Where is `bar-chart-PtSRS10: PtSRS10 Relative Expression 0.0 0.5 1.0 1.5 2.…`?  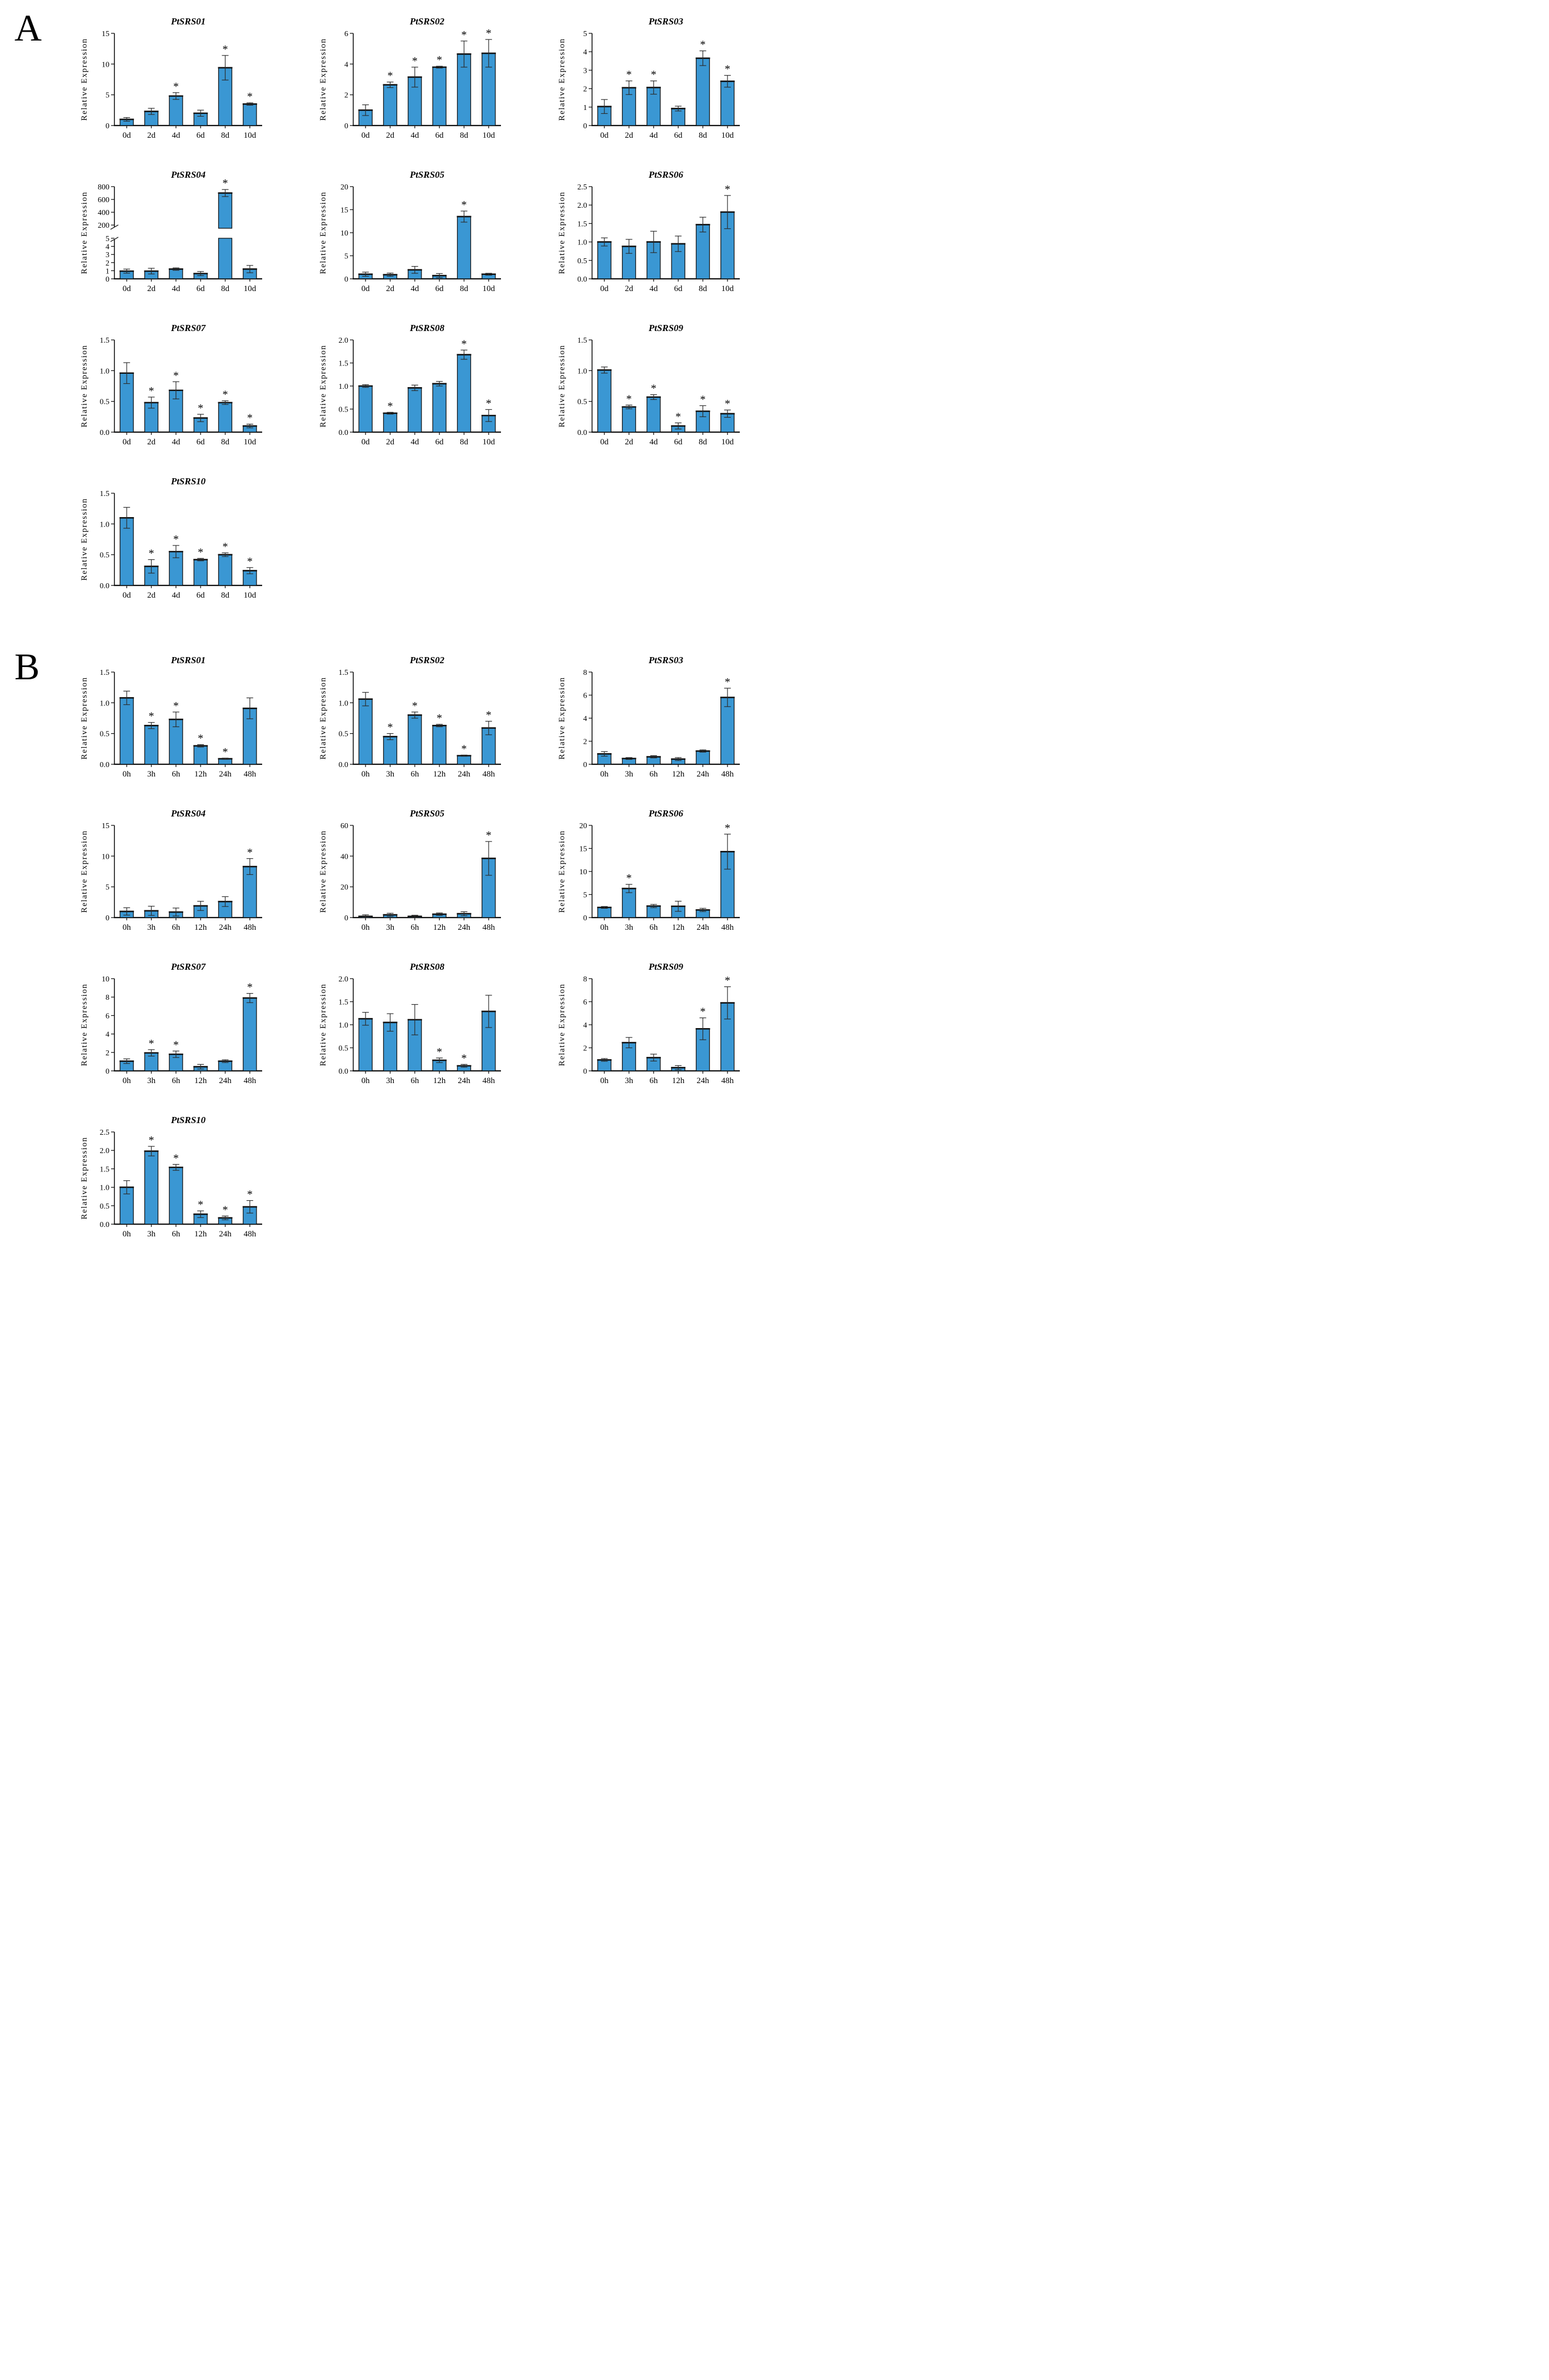
bar-chart-PtSRS10: PtSRS10 Relative Expression 0.0 0.5 1.0 1.5 2.… is located at coordinates (171, 1177).